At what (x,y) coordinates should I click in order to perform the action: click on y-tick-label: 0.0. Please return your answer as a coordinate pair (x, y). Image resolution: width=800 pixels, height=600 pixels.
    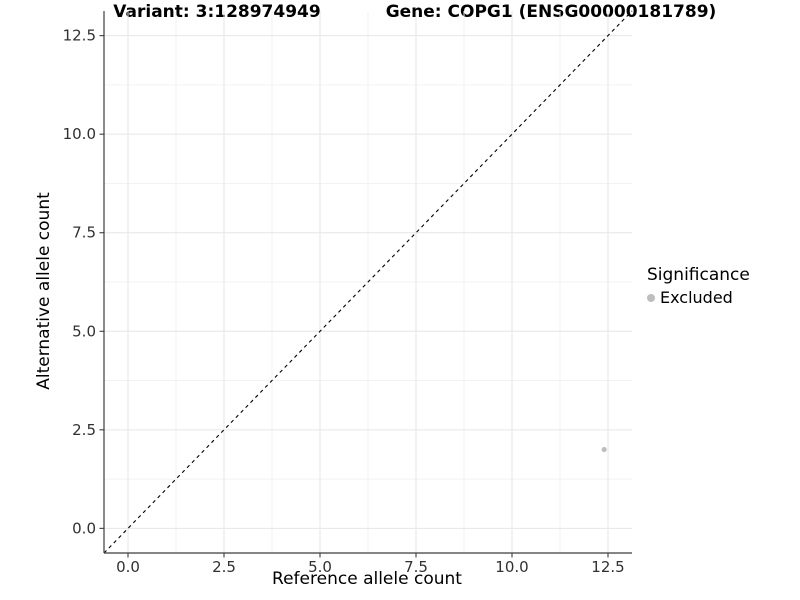
    Looking at the image, I should click on (84, 528).